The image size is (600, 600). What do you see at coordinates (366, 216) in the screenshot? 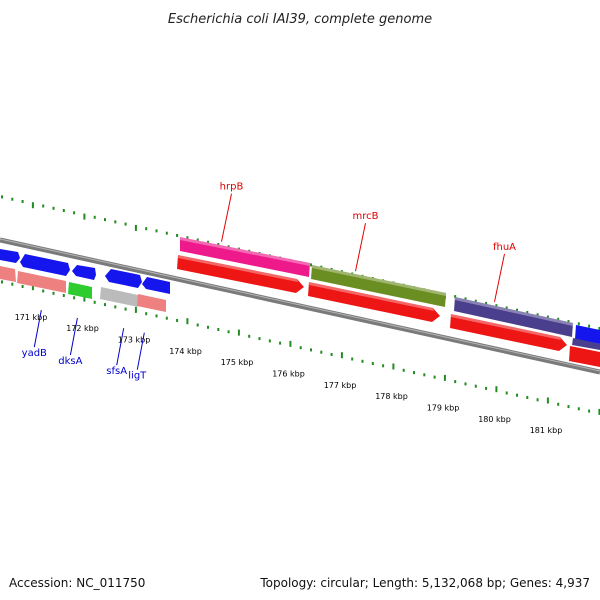
I see `gene-label-mrcb: mrcB` at bounding box center [366, 216].